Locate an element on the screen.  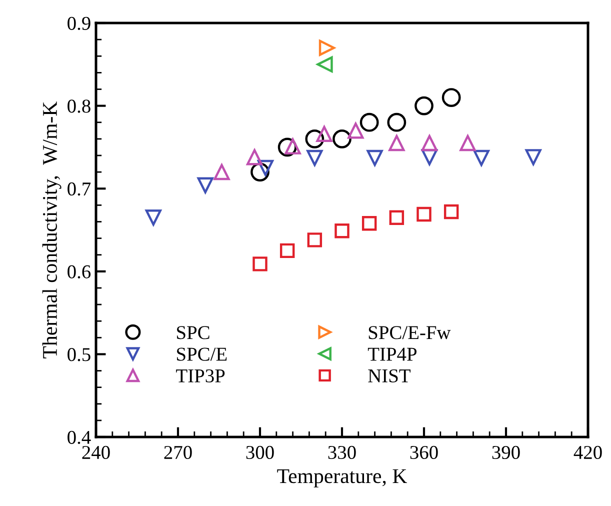
x-tick-label: 420 is located at coordinates (588, 453).